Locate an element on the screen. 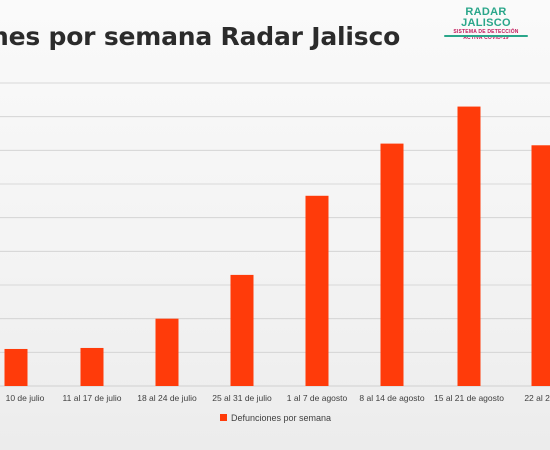 The image size is (550, 450). logo-line1: SISTEMA DE DETECCIÓN is located at coordinates (486, 32).